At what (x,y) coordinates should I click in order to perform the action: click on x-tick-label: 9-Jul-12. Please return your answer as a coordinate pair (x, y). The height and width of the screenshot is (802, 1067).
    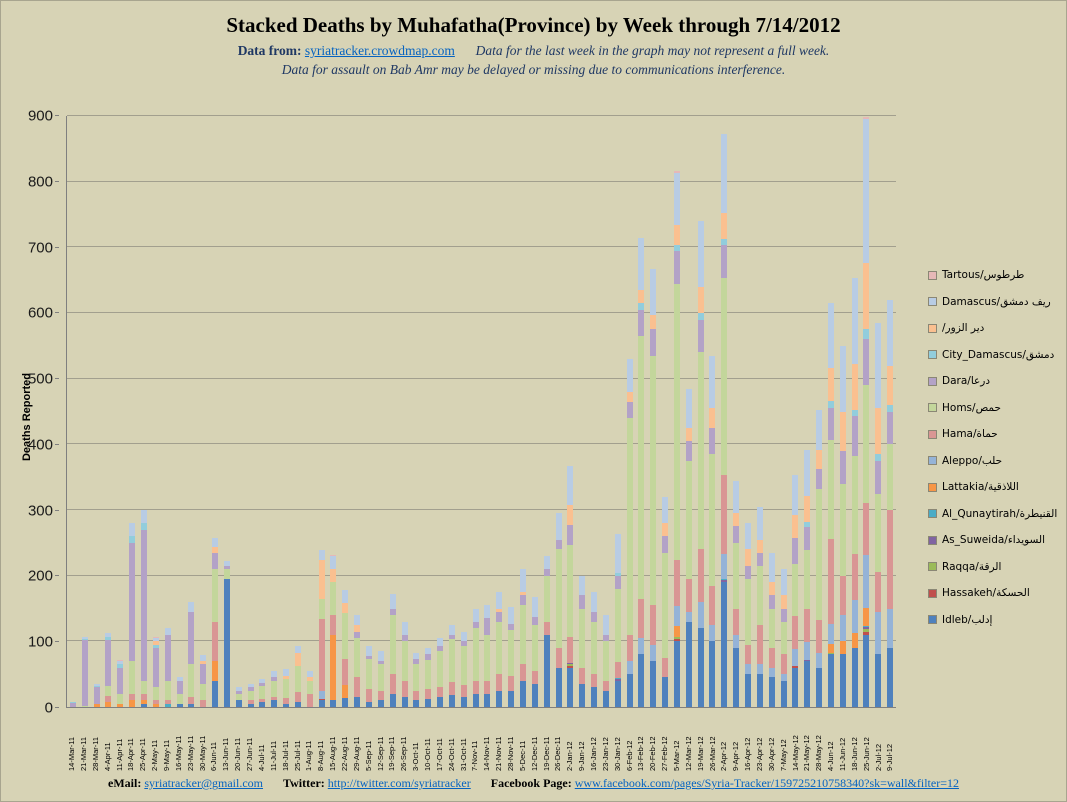
    Looking at the image, I should click on (890, 757).